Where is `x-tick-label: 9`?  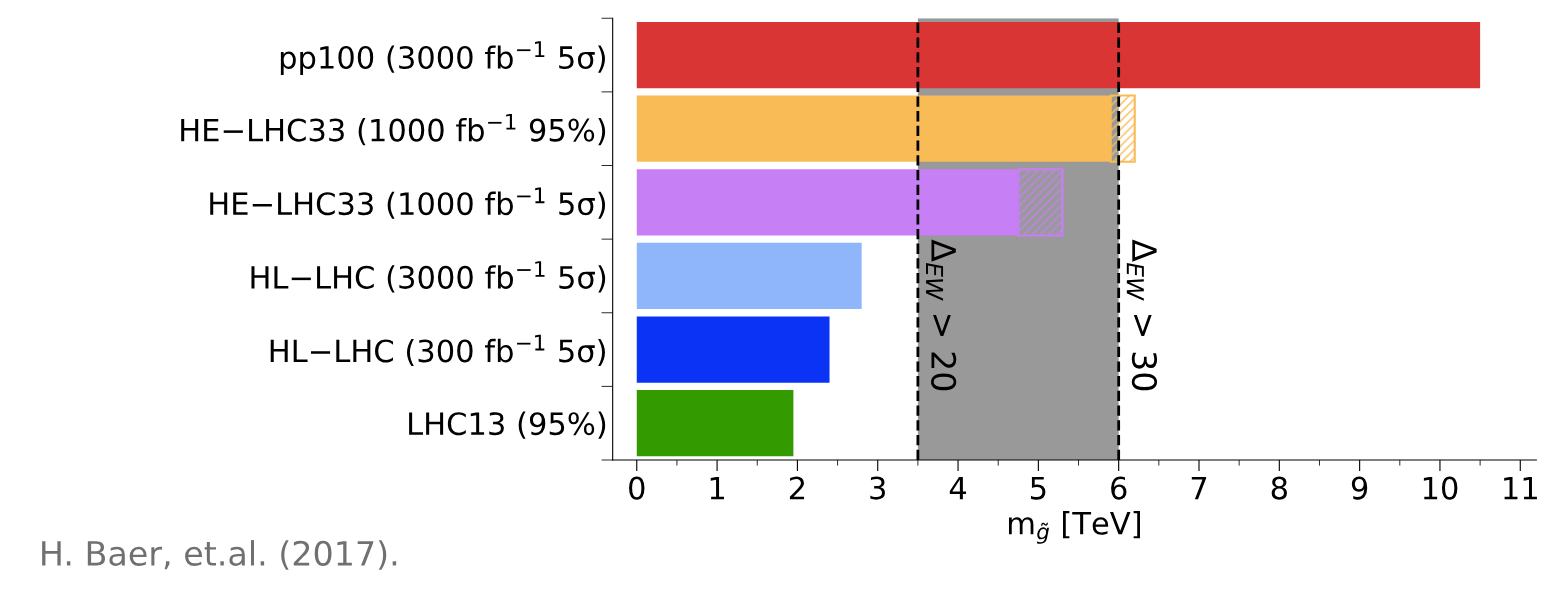
x-tick-label: 9 is located at coordinates (1359, 488).